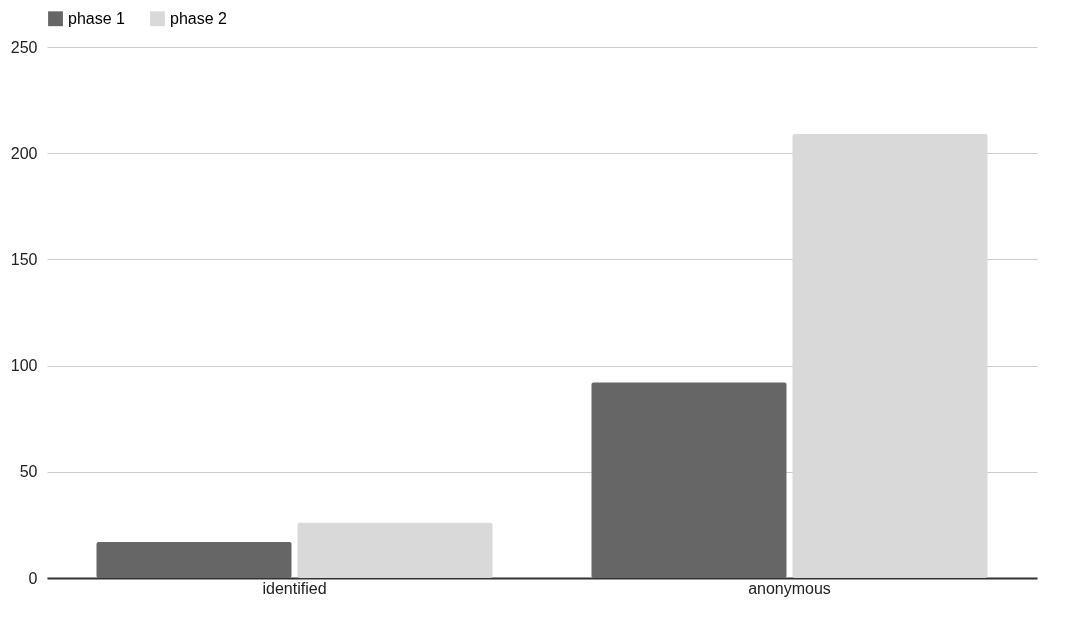  What do you see at coordinates (97, 18) in the screenshot?
I see `legend-label: phase 1` at bounding box center [97, 18].